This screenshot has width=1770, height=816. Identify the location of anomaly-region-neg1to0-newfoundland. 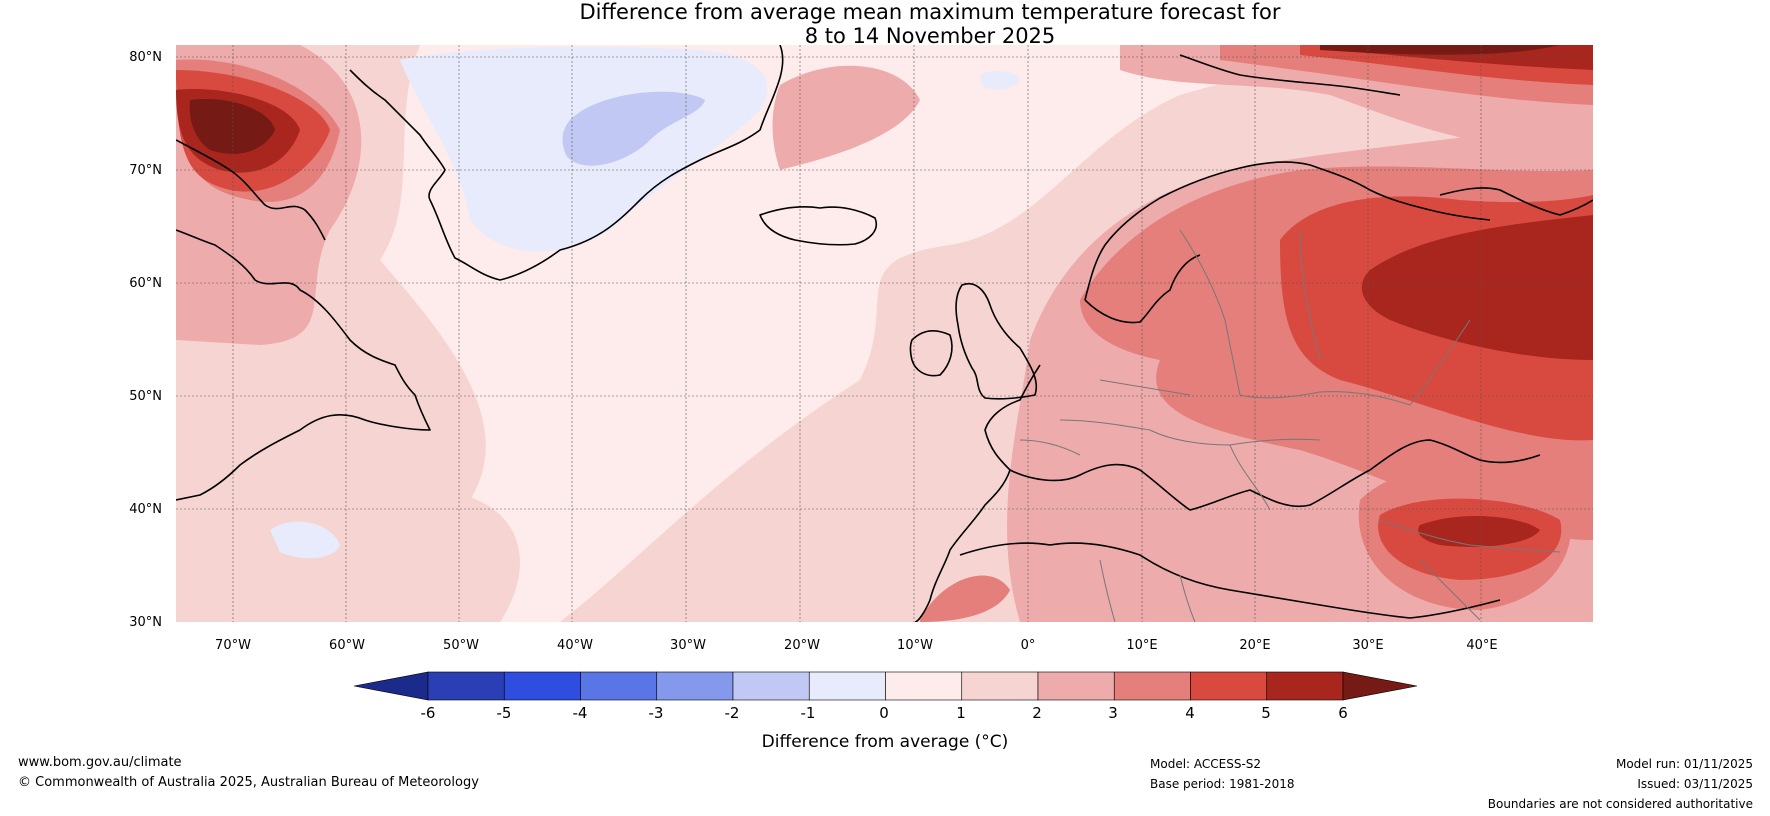
(305, 540).